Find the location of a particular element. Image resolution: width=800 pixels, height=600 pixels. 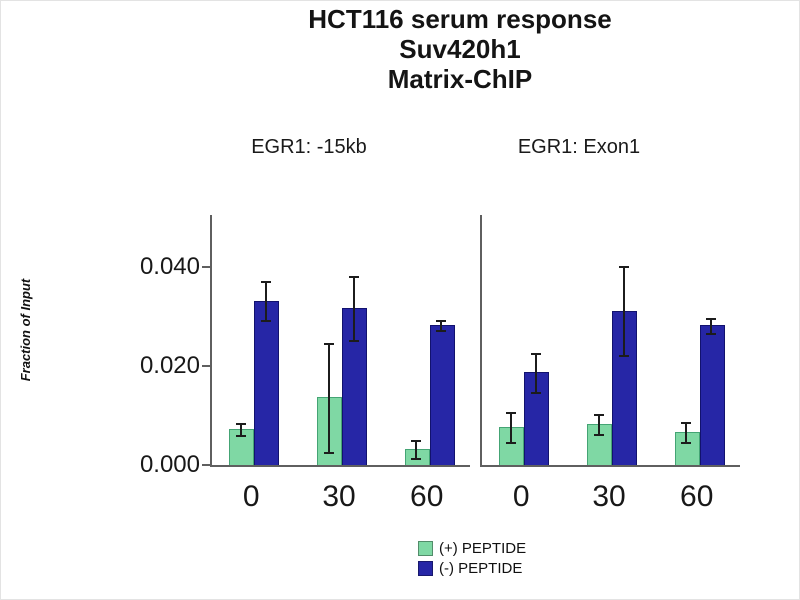

legend: (+) PEPTIDE (-) PEPTIDE is located at coordinates (472, 558).